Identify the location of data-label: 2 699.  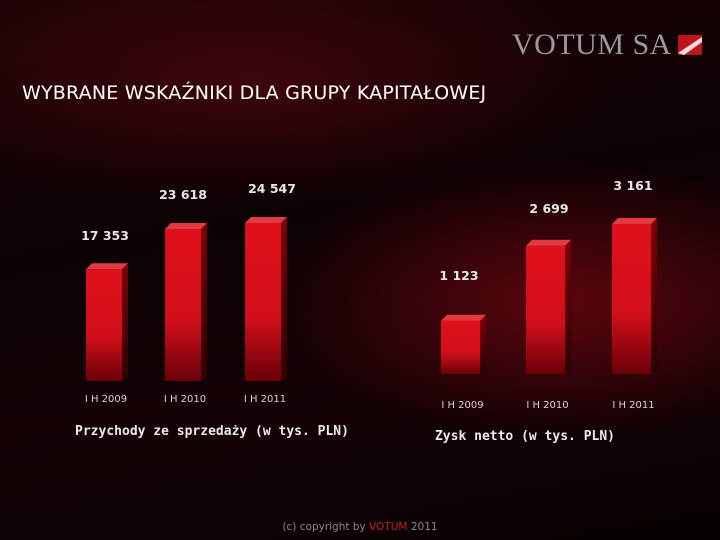
(548, 208).